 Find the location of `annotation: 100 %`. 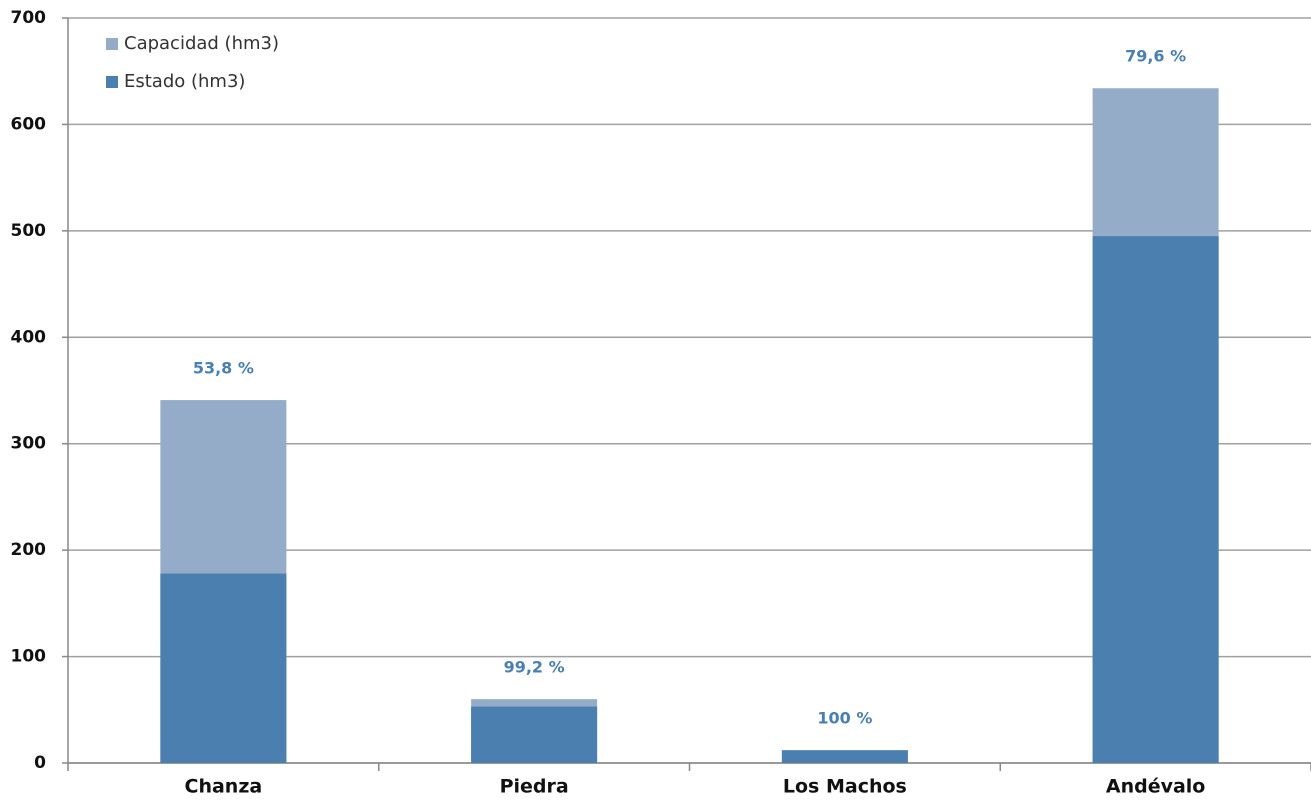

annotation: 100 % is located at coordinates (844, 718).